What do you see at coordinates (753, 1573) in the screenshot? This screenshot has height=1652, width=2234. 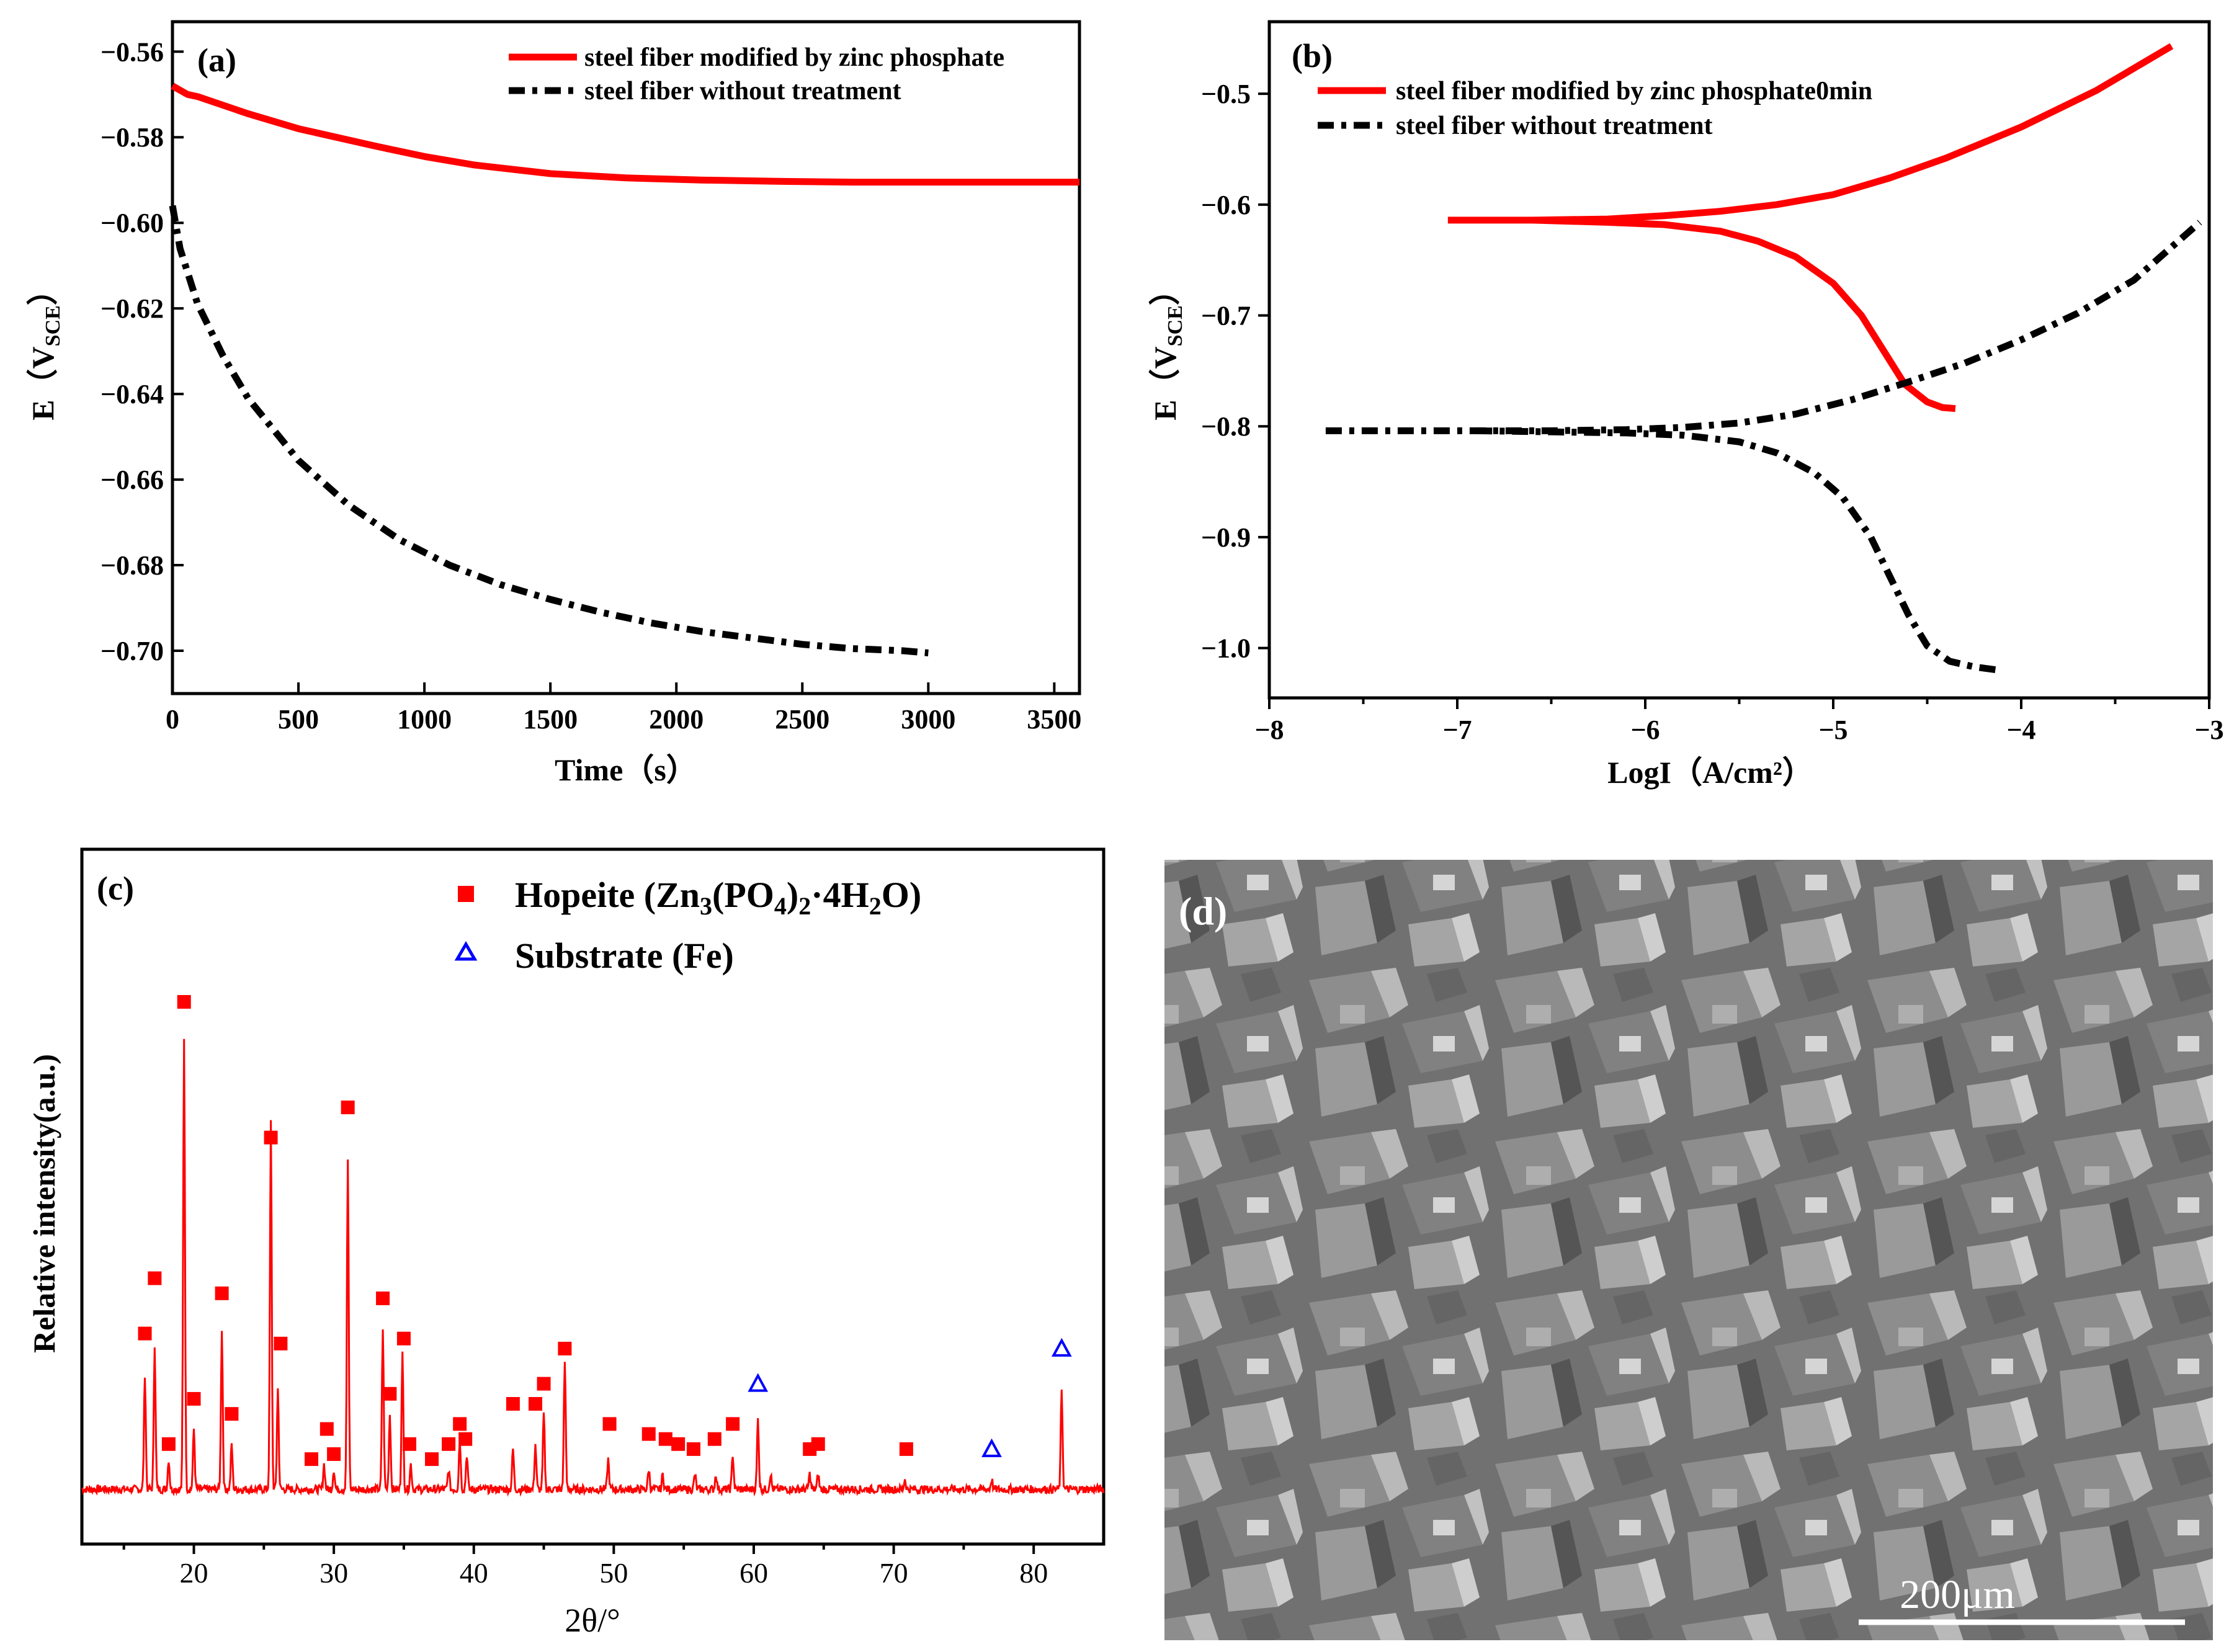 I see `x-tick-label: 60` at bounding box center [753, 1573].